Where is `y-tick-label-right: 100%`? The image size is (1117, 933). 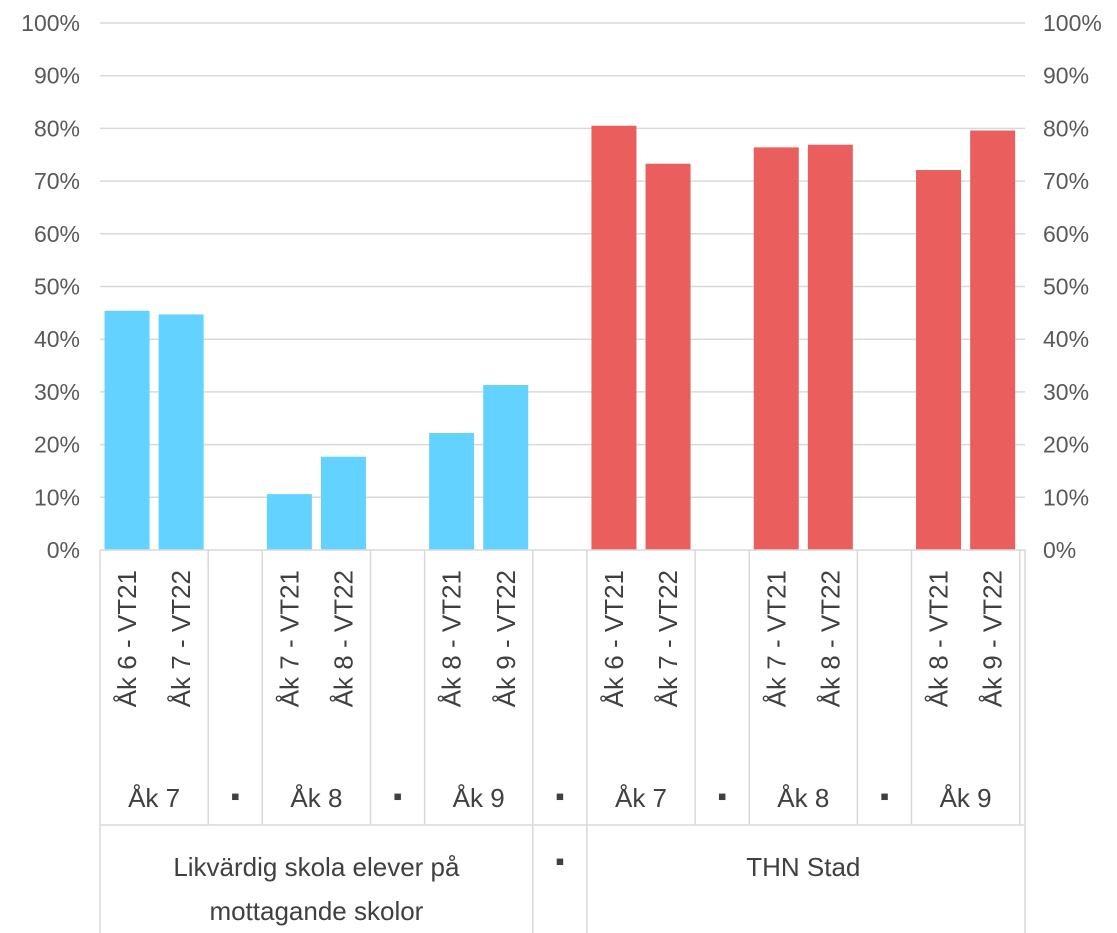 y-tick-label-right: 100% is located at coordinates (1072, 23).